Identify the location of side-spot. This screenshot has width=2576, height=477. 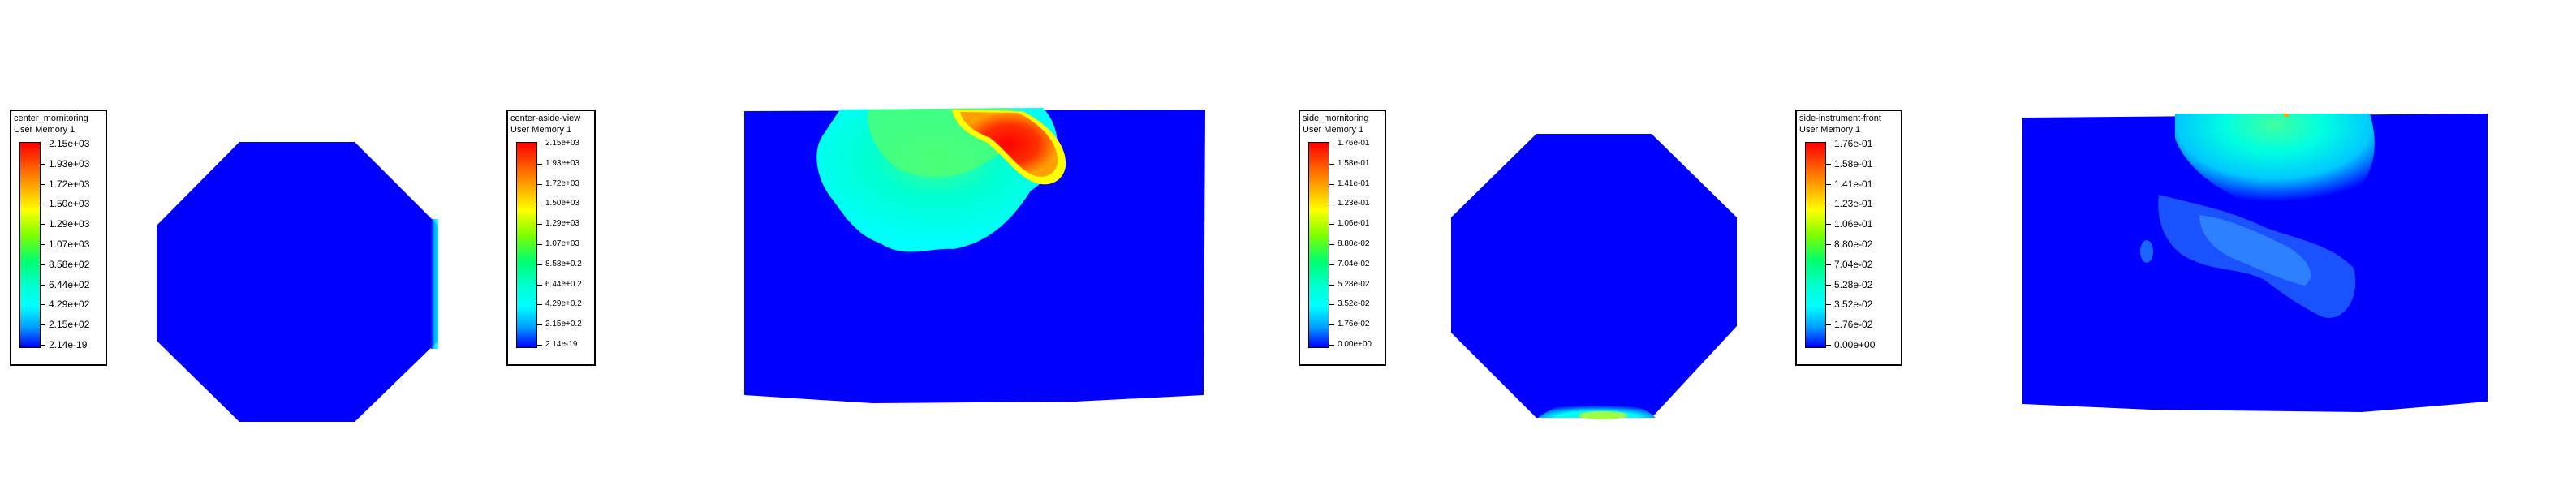
(2147, 251).